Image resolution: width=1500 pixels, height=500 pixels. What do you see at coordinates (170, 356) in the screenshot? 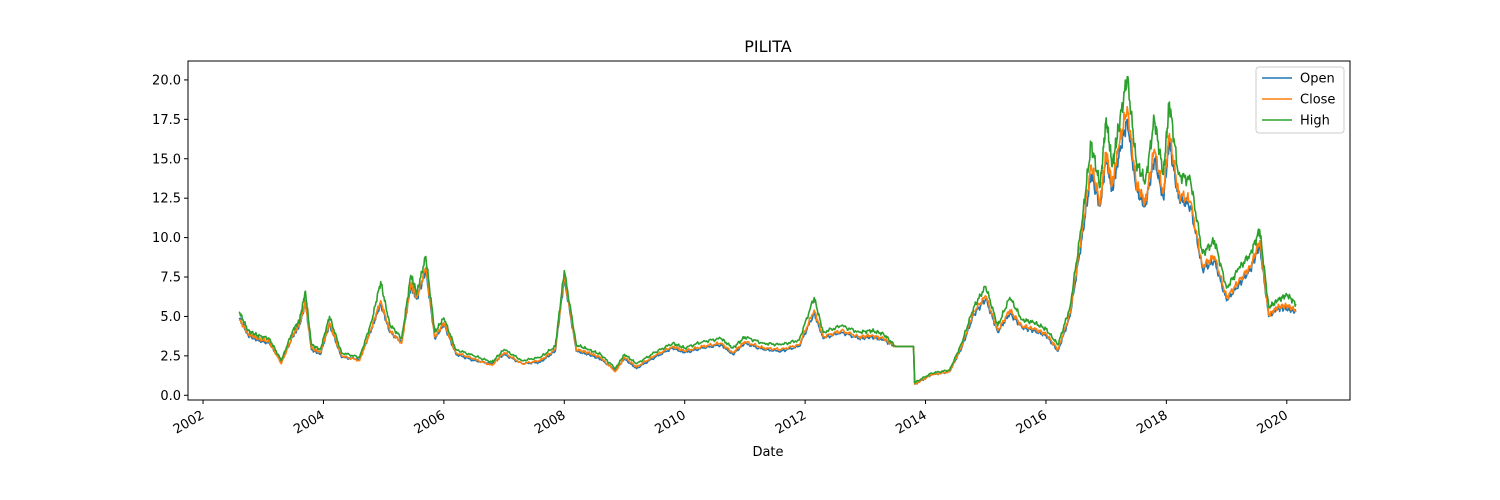
I see `y-tick-label: 2.5` at bounding box center [170, 356].